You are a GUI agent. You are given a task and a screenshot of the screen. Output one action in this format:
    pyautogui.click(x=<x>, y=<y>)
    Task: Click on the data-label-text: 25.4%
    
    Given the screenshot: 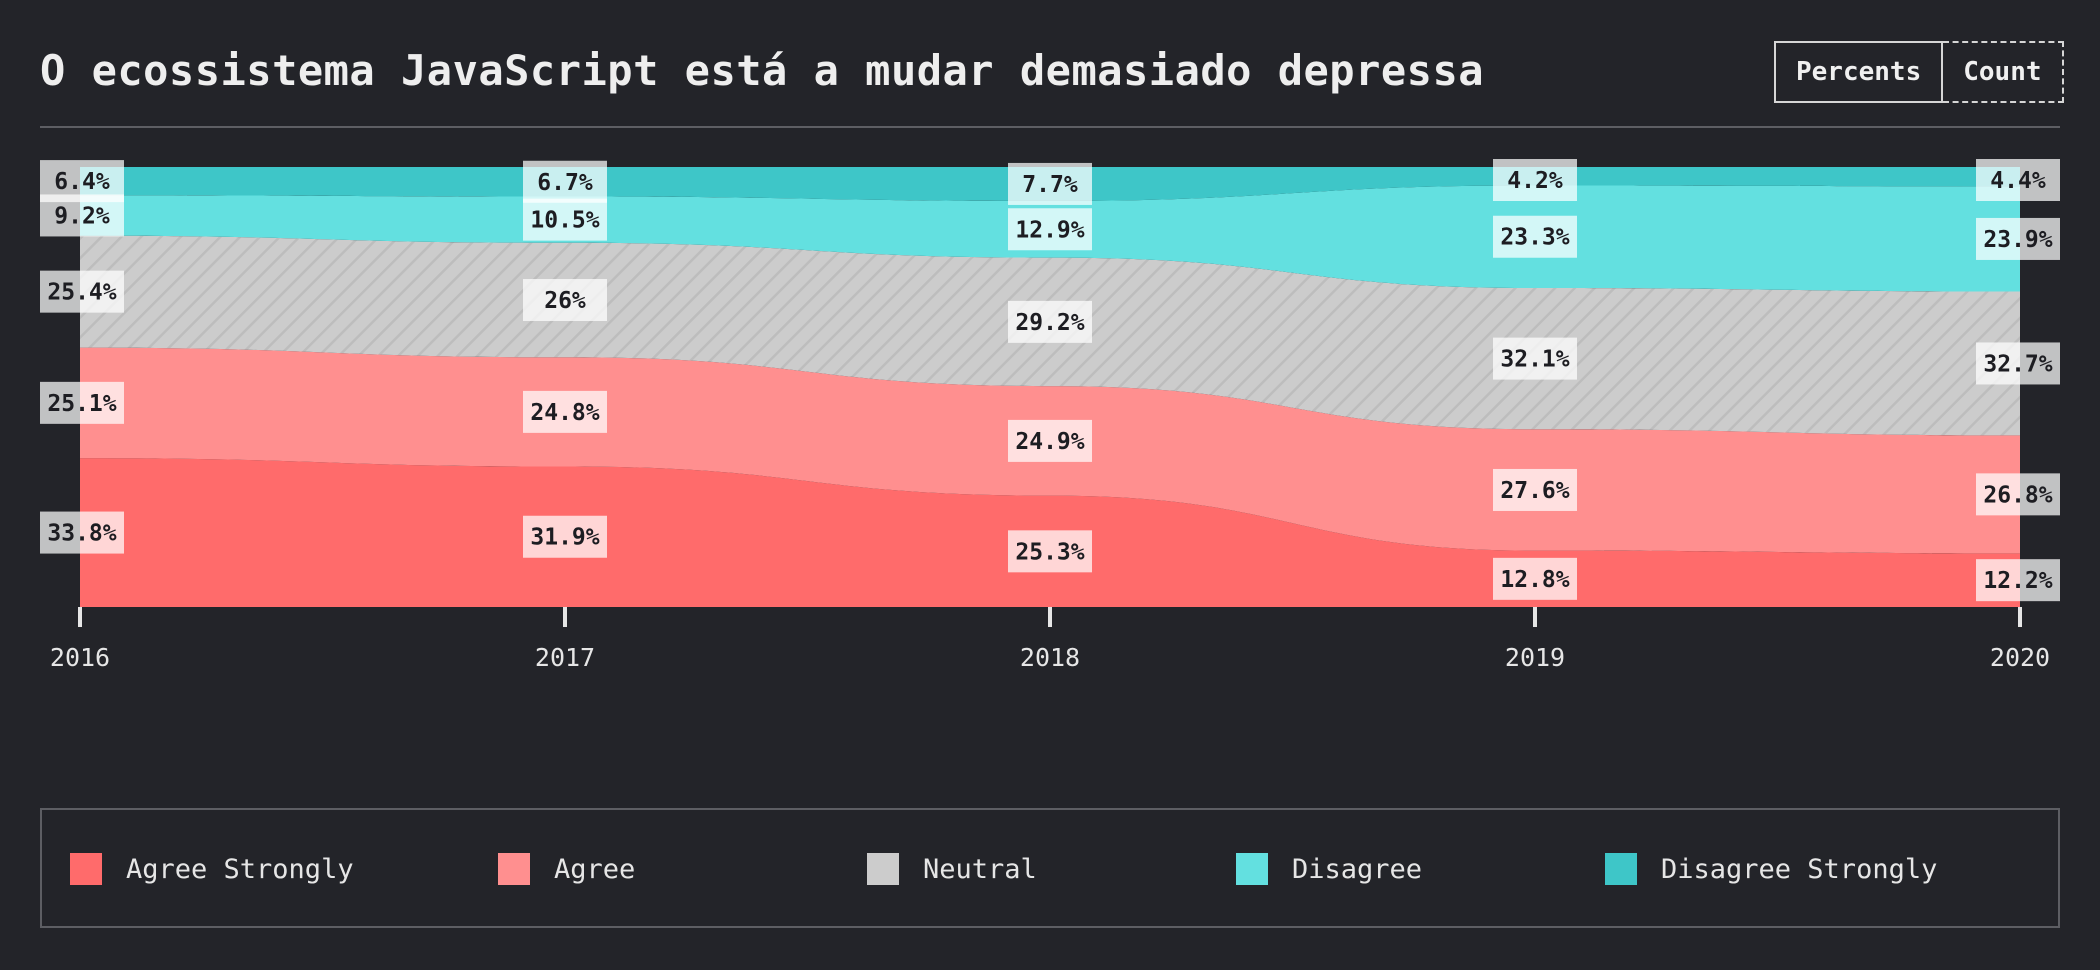 What is the action you would take?
    pyautogui.click(x=81, y=293)
    